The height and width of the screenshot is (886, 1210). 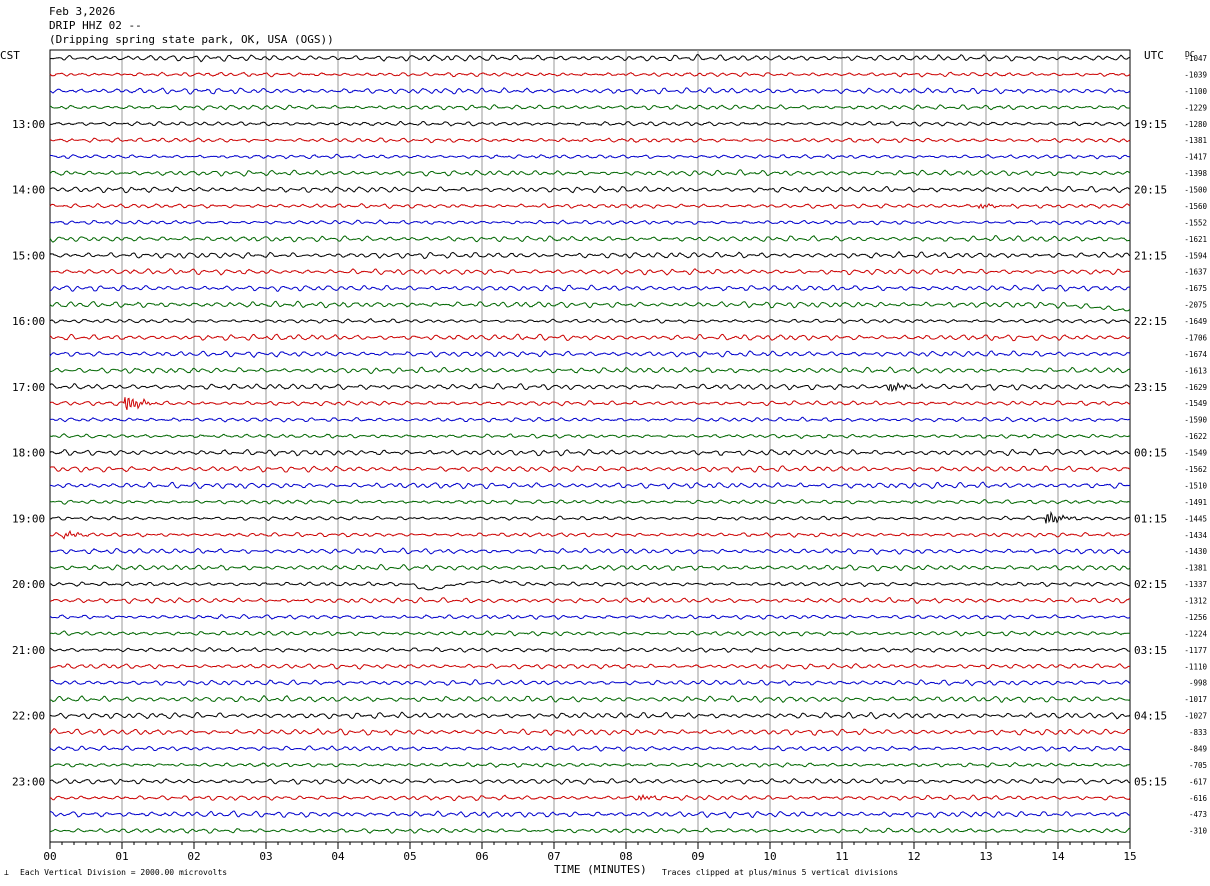 What do you see at coordinates (1195, 485) in the screenshot?
I see `dc-offset-label: -1510` at bounding box center [1195, 485].